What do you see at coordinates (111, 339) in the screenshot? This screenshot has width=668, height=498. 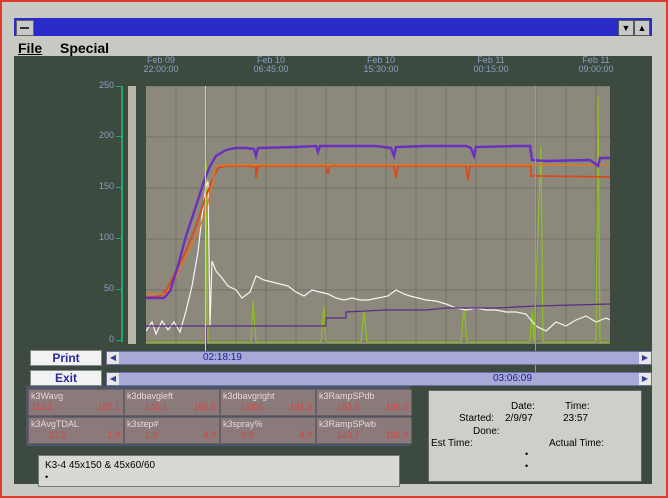 I see `y-tick-label: 0` at bounding box center [111, 339].